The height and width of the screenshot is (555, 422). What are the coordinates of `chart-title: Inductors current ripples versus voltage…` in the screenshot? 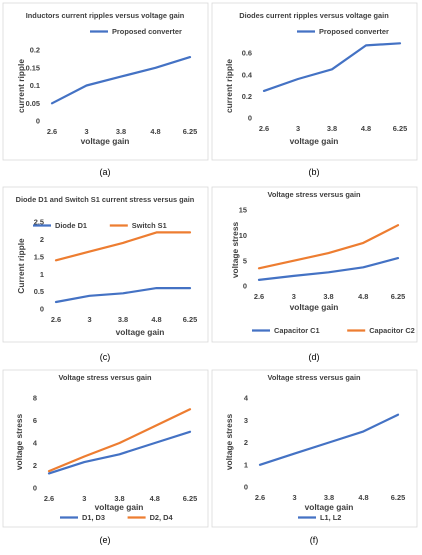 It's located at (105, 15).